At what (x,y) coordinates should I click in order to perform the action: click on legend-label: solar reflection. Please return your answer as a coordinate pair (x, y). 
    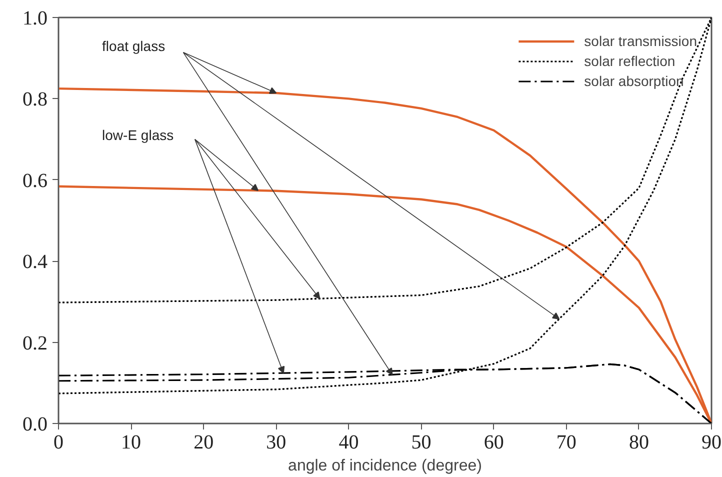
    Looking at the image, I should click on (630, 61).